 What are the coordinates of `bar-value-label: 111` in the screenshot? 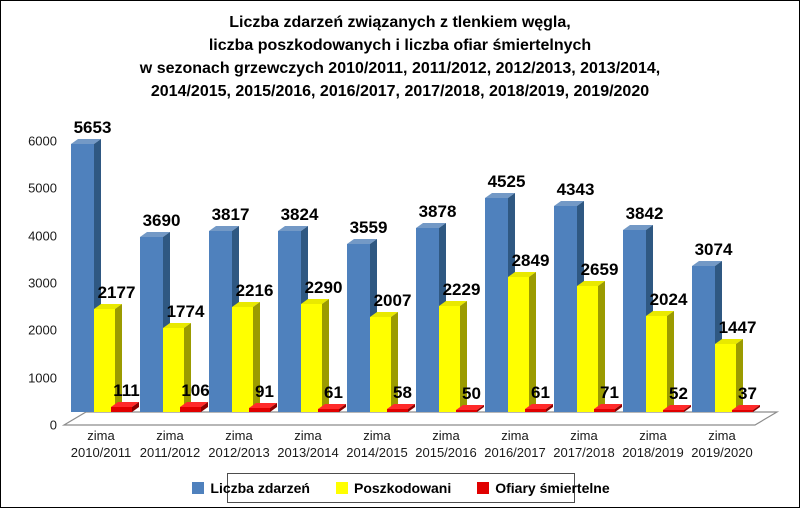 It's located at (126, 390).